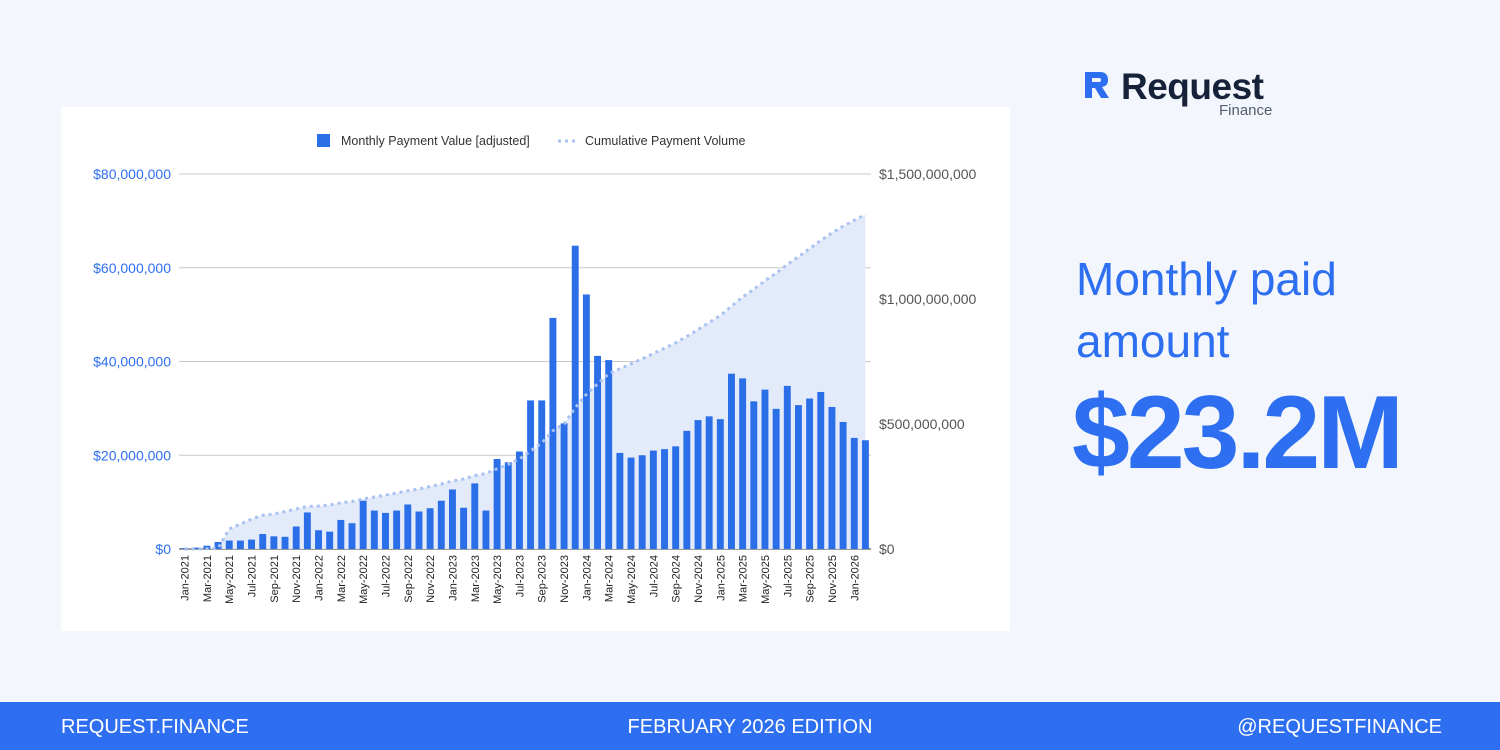  Describe the element at coordinates (498, 579) in the screenshot. I see `x-axis-tick: May-2023` at that location.